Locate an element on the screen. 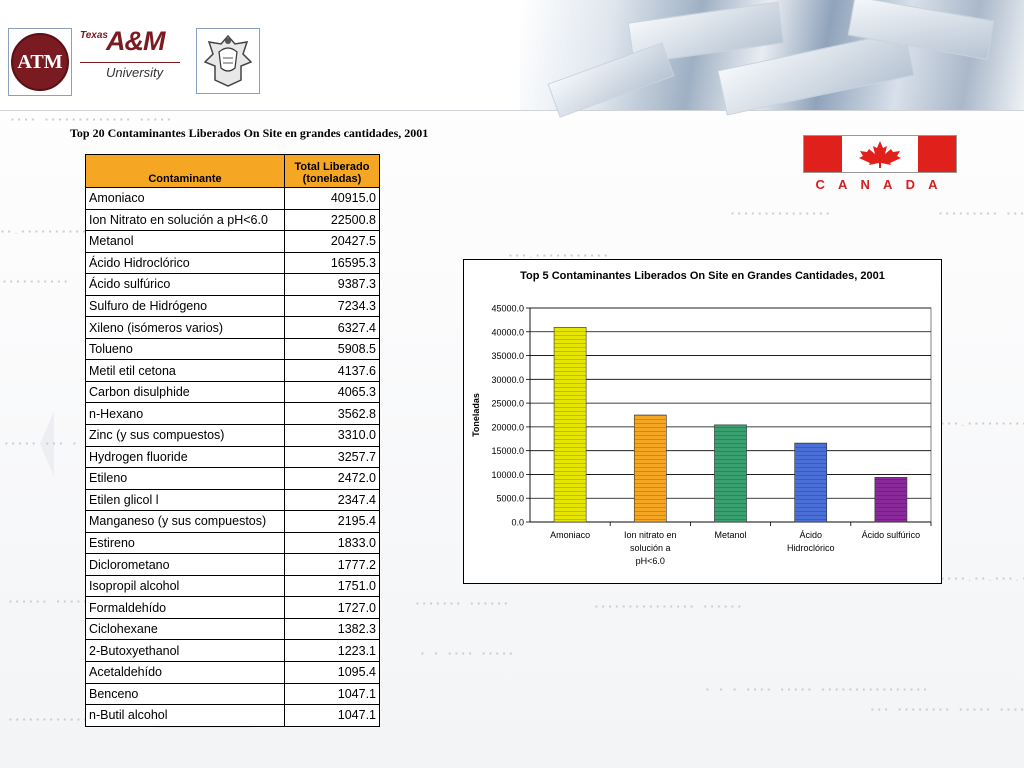  table-row: Etileno 2472.0 is located at coordinates (232, 478).